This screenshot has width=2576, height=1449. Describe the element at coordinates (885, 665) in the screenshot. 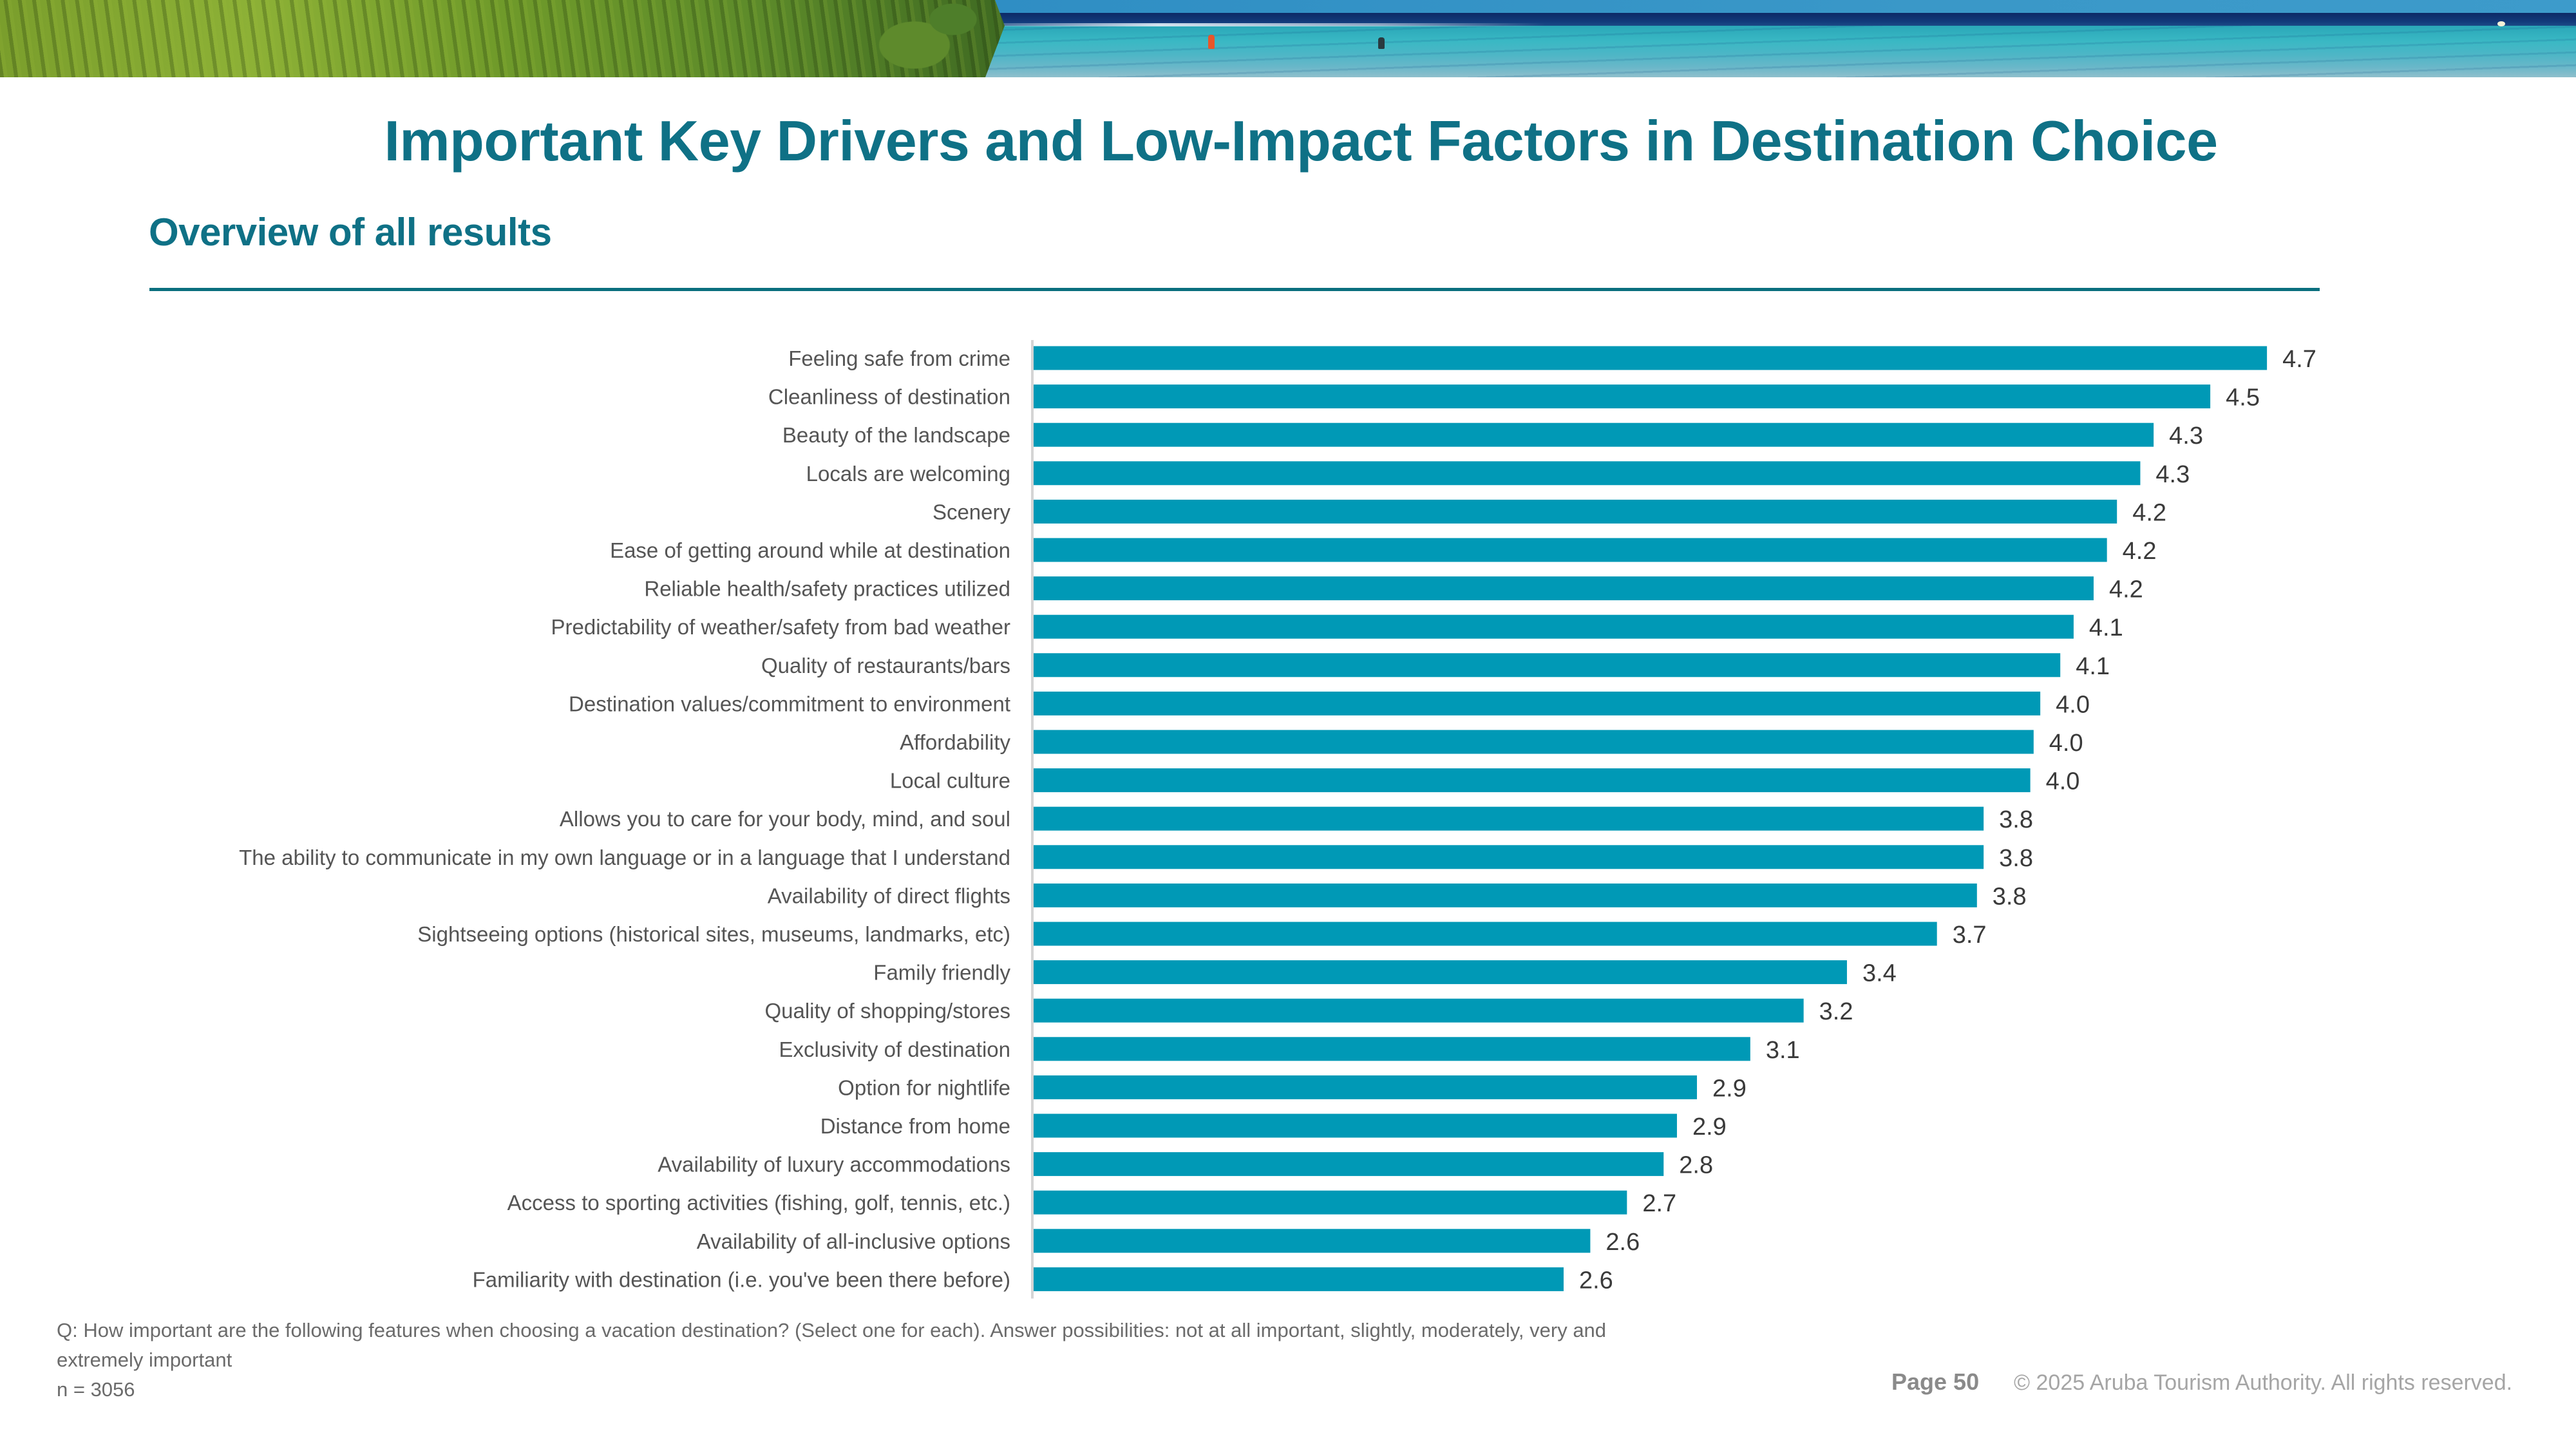

I see `category-label: Quality of restaurants/bars` at that location.